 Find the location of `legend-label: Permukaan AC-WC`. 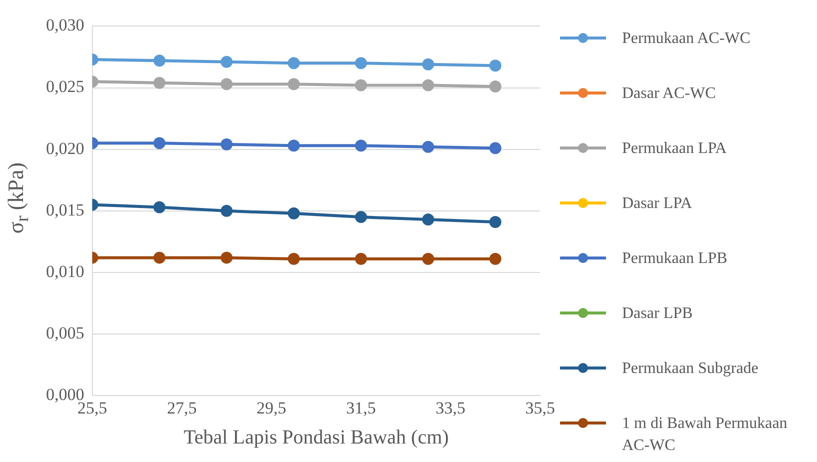

legend-label: Permukaan AC-WC is located at coordinates (686, 39).